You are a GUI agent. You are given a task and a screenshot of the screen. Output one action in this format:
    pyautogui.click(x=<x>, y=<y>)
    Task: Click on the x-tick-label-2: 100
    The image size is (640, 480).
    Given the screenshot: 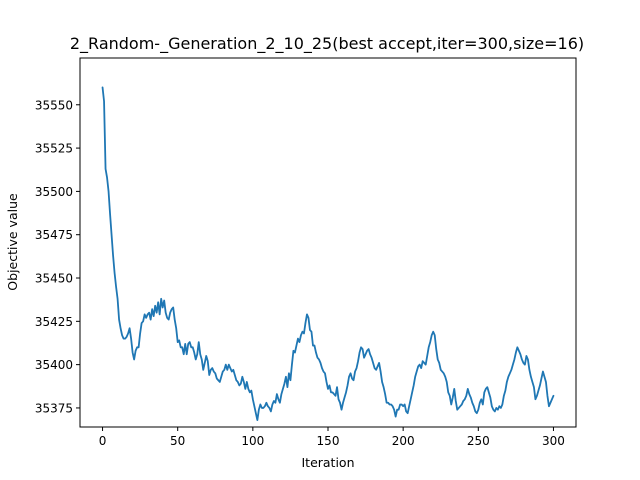 What is the action you would take?
    pyautogui.click(x=252, y=441)
    